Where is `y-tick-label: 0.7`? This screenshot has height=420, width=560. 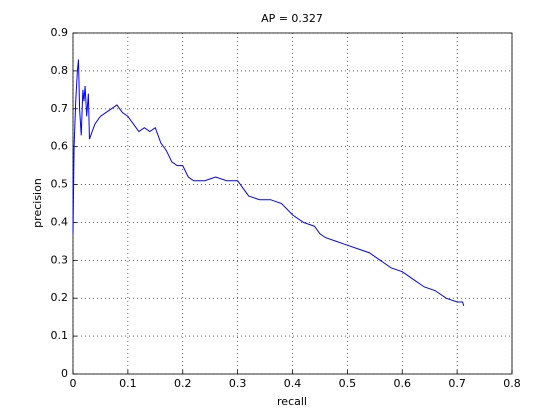
y-tick-label: 0.7 is located at coordinates (60, 108).